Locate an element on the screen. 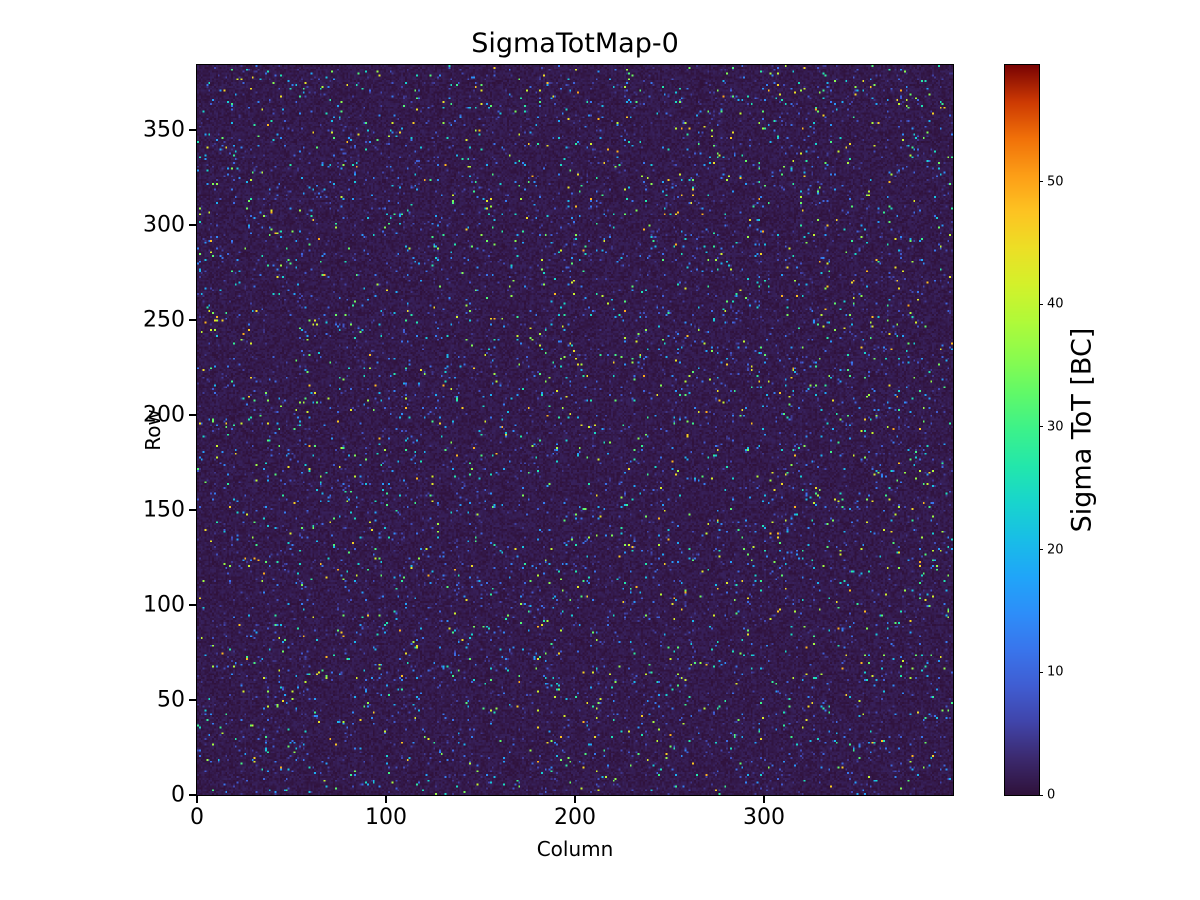 Image resolution: width=1200 pixels, height=900 pixels. chart-title: SigmaTotMap-0 is located at coordinates (575, 43).